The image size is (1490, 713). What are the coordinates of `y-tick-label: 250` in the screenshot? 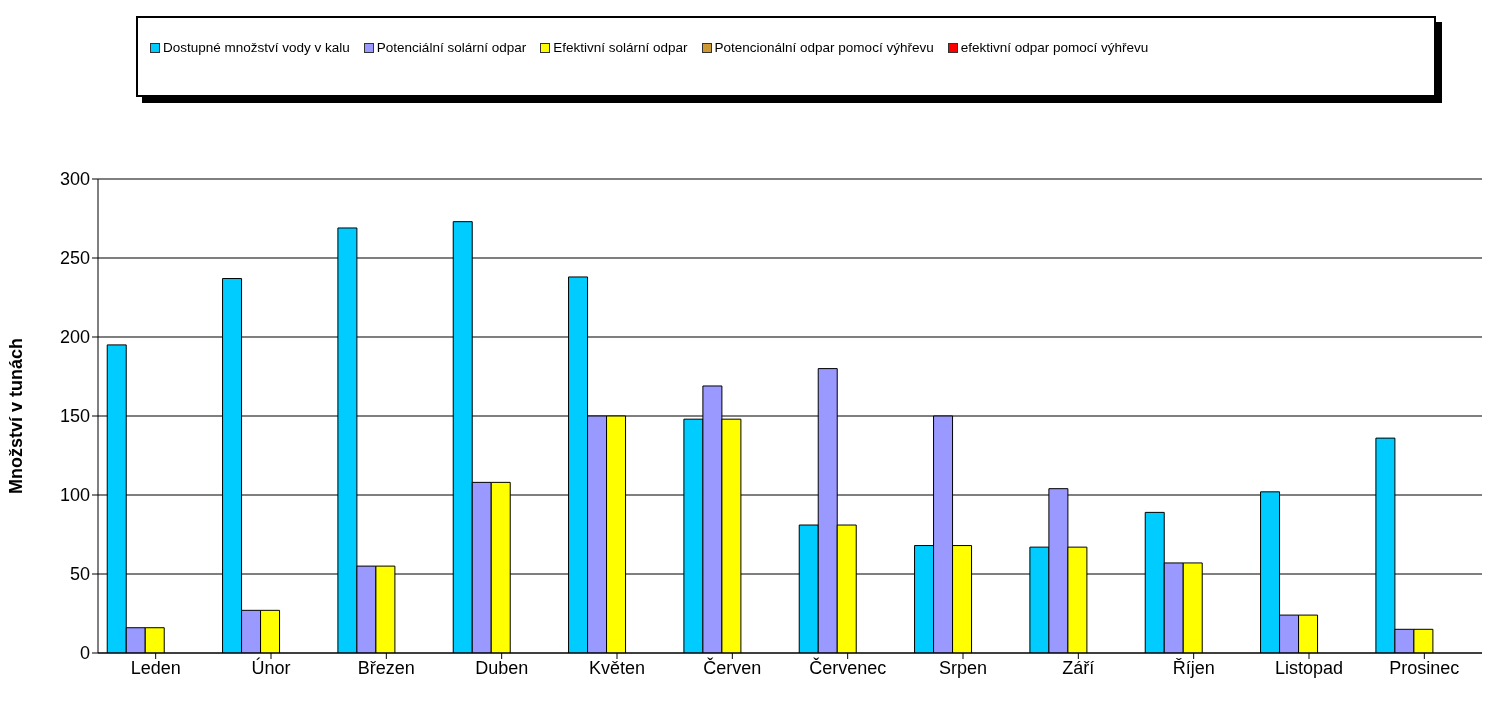 It's located at (74, 258).